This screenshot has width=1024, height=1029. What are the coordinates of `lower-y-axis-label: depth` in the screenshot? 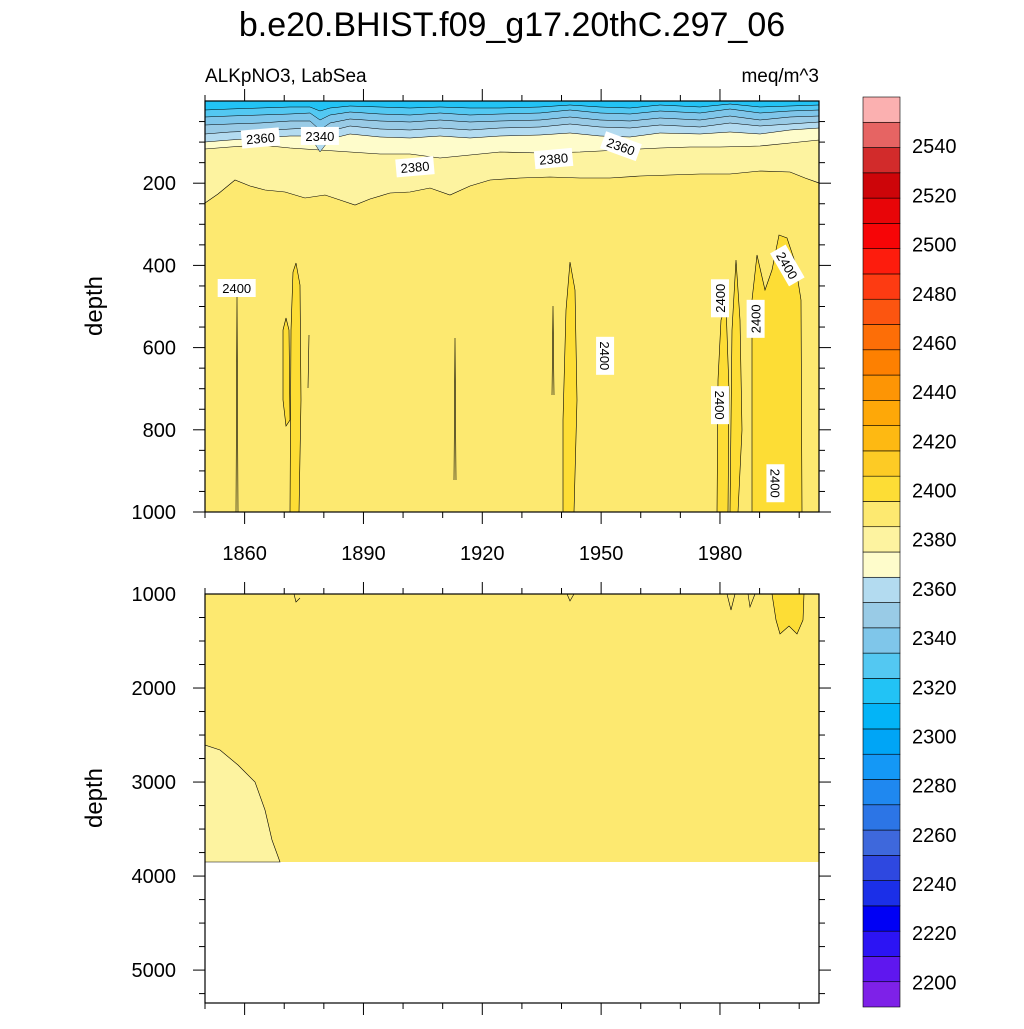 It's located at (94, 798).